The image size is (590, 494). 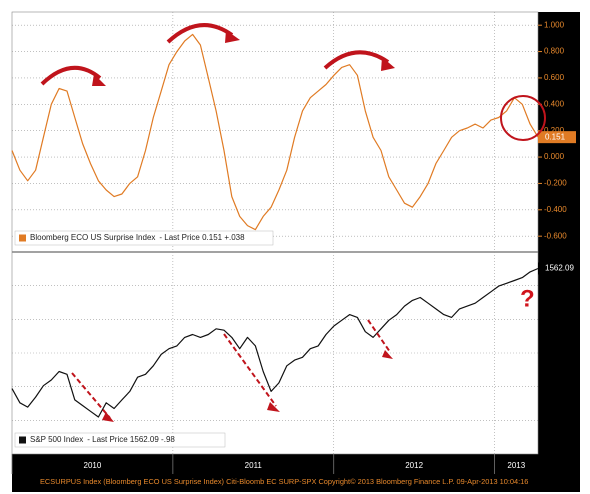 What do you see at coordinates (554, 77) in the screenshot?
I see `y-tick-label: 0.600` at bounding box center [554, 77].